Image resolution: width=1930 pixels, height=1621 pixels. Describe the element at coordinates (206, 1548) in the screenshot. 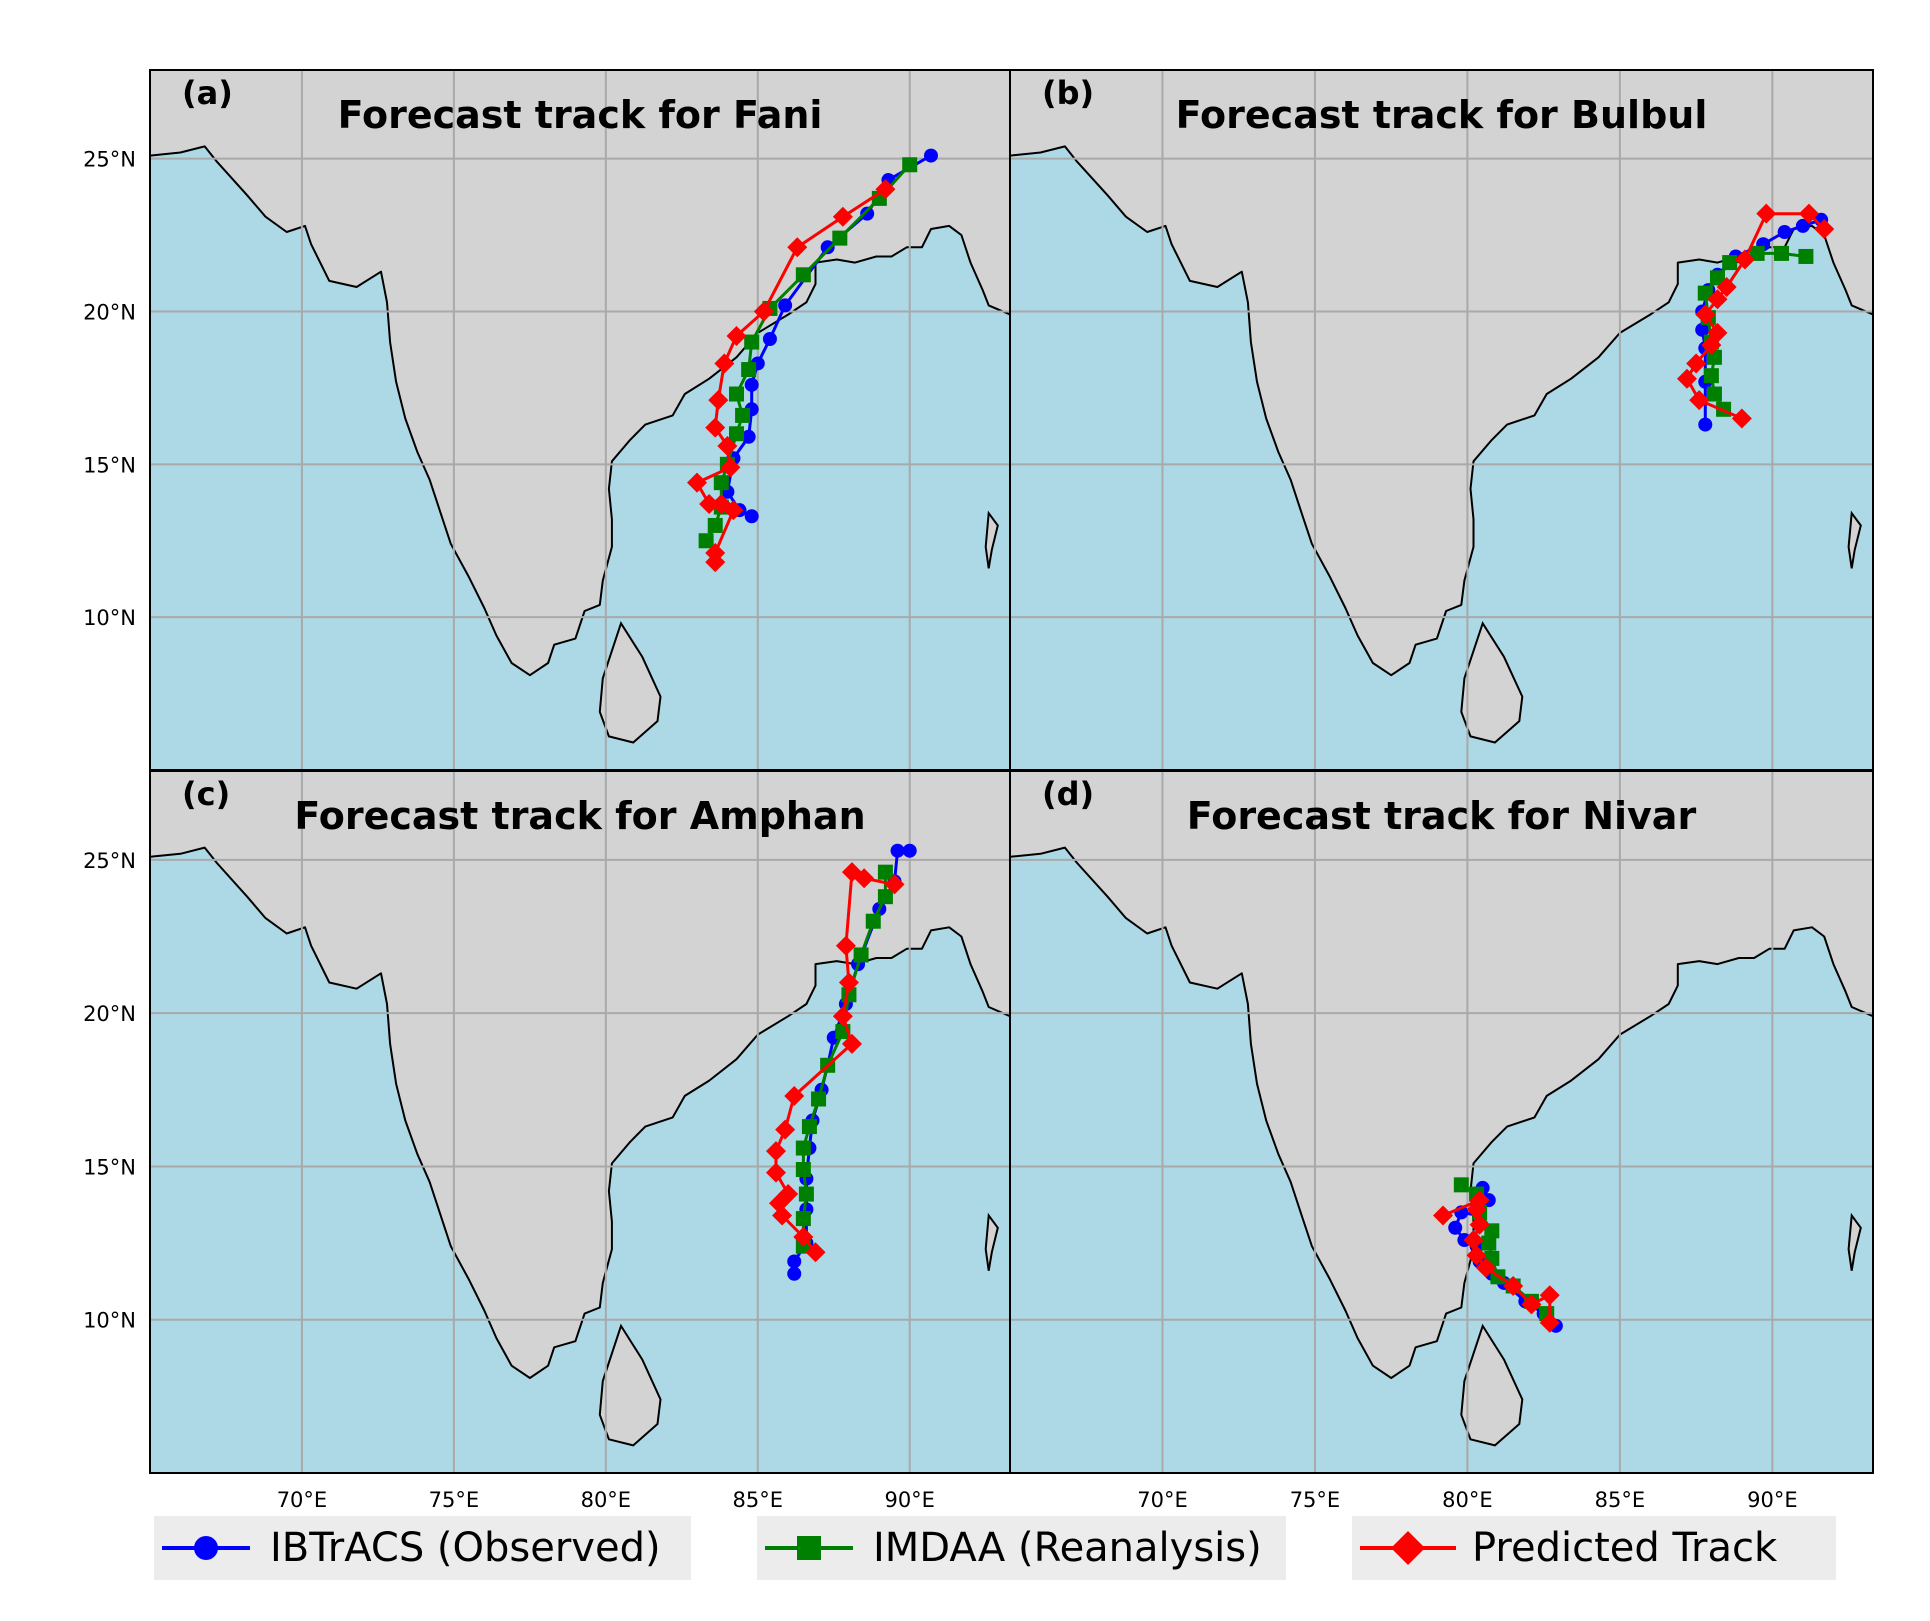

I see `legend-marker-circle` at that location.